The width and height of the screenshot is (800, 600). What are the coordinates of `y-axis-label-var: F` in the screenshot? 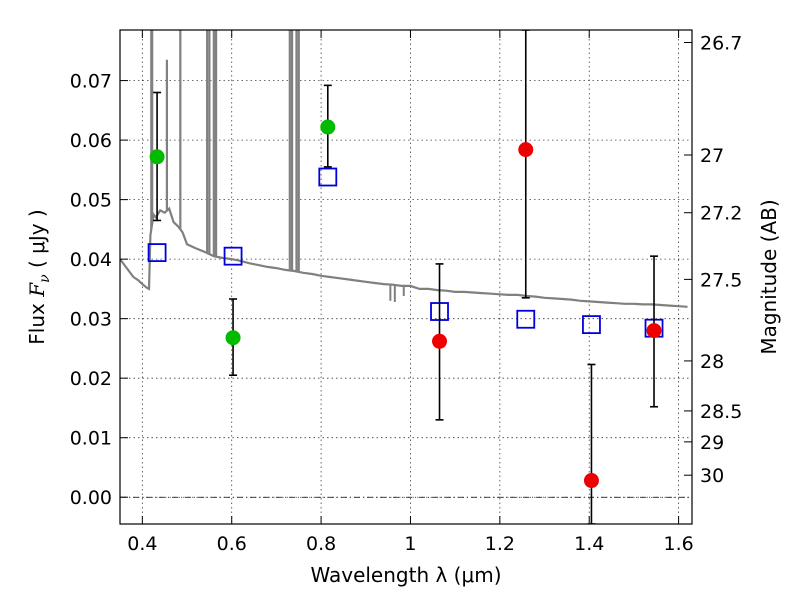 It's located at (37, 290).